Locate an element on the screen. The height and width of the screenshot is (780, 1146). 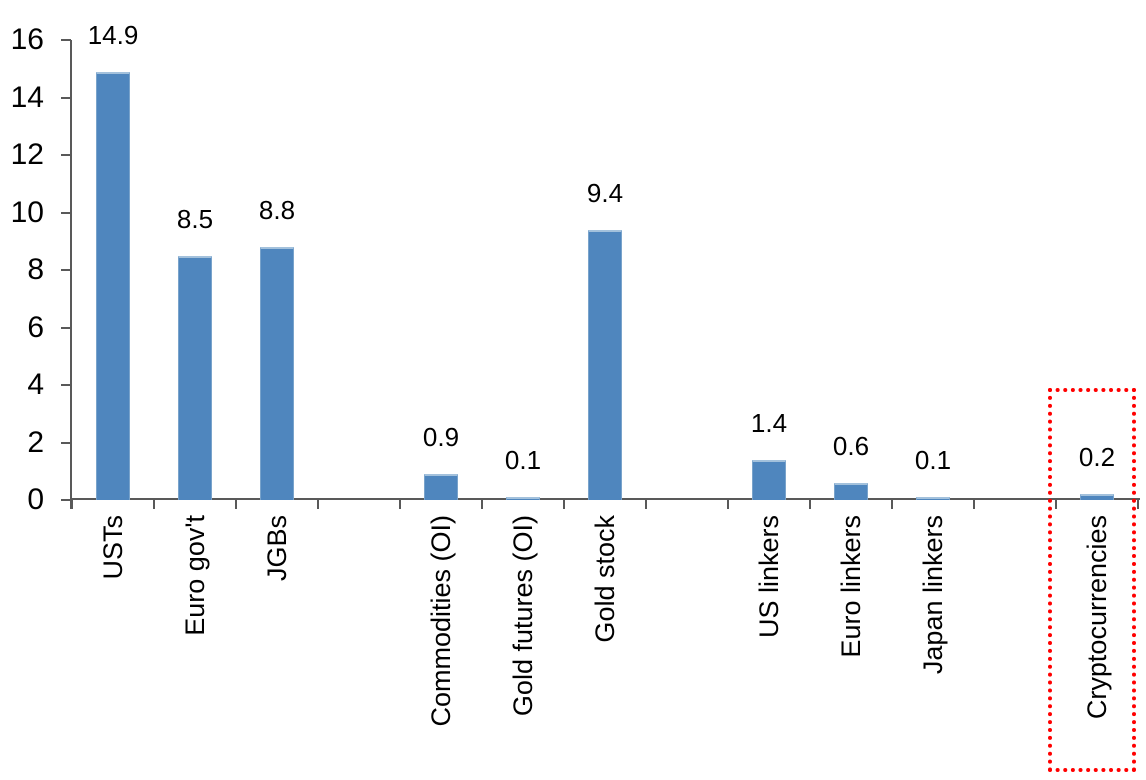
category-label: USTs is located at coordinates (113, 547).